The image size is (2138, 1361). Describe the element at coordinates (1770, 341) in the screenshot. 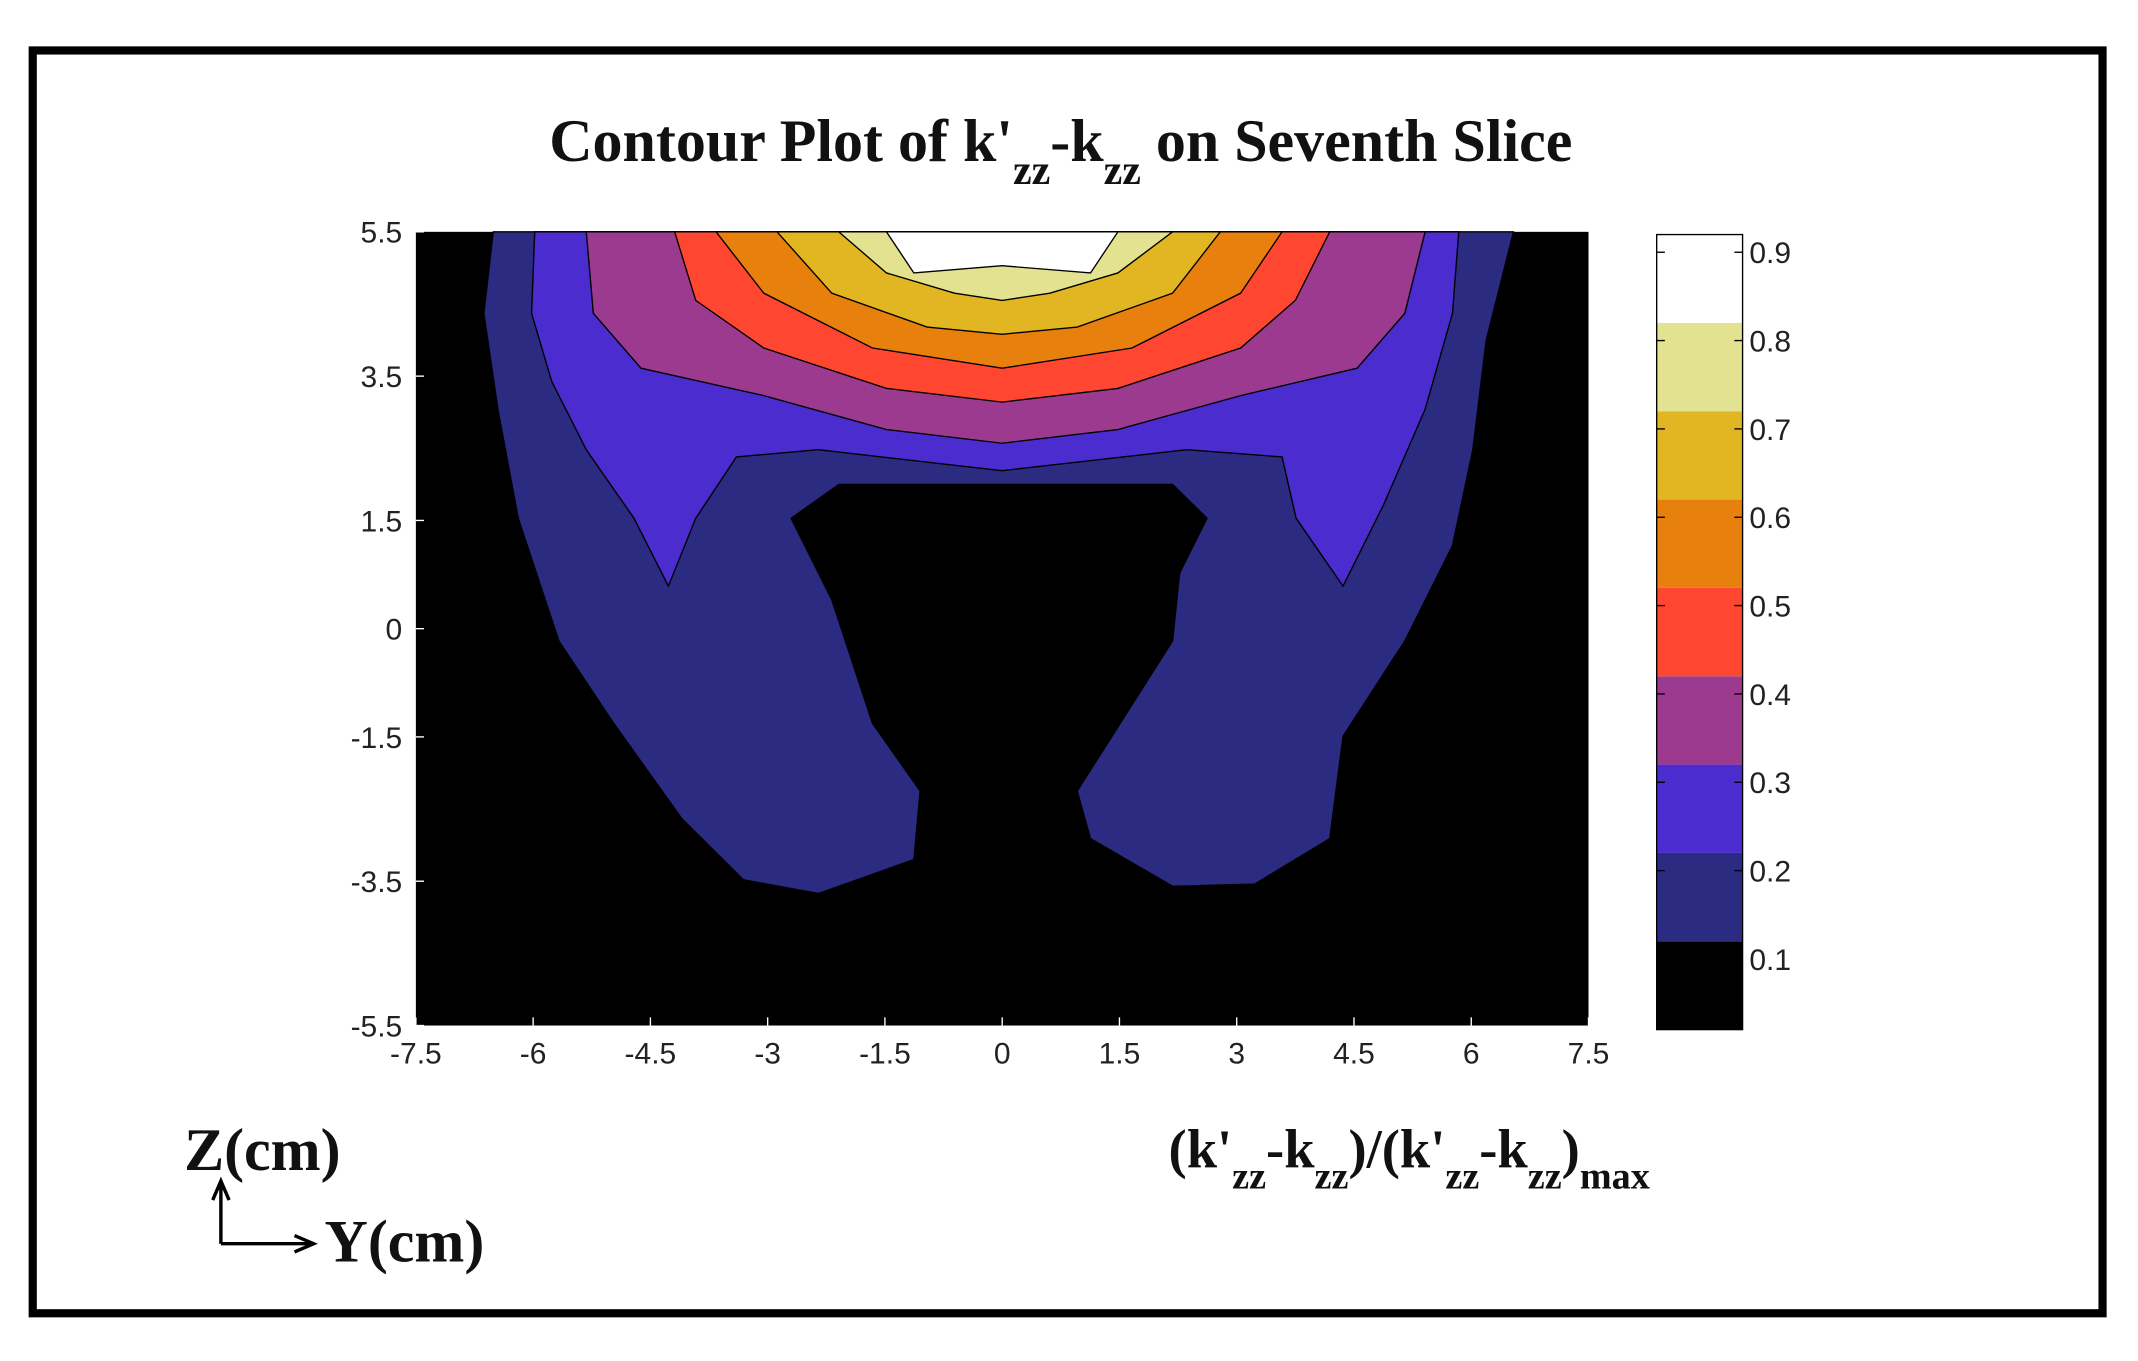

I see `colorbar-tick-label: 0.8` at that location.